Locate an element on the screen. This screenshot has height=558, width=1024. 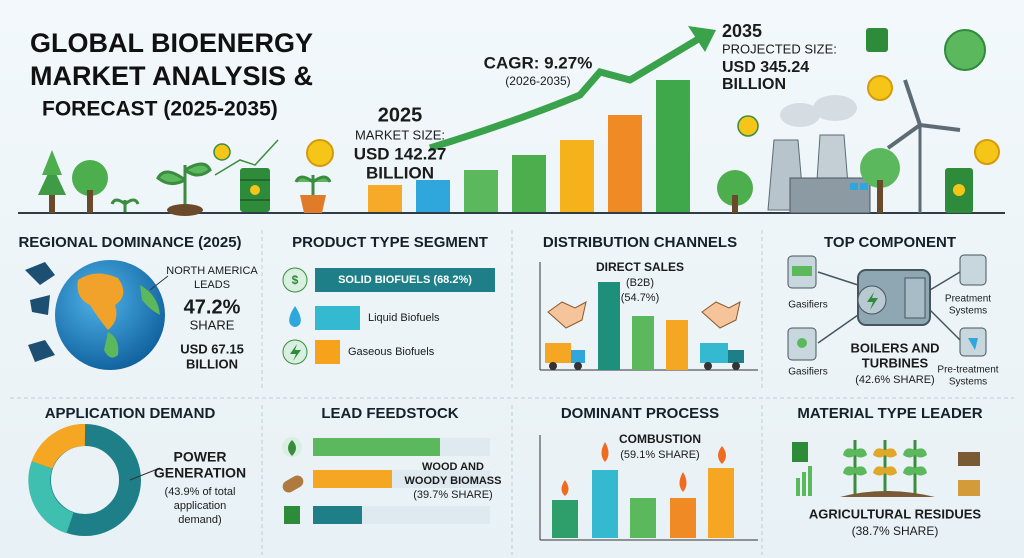
end-label: PROJECTED SIZE: is located at coordinates (779, 48).